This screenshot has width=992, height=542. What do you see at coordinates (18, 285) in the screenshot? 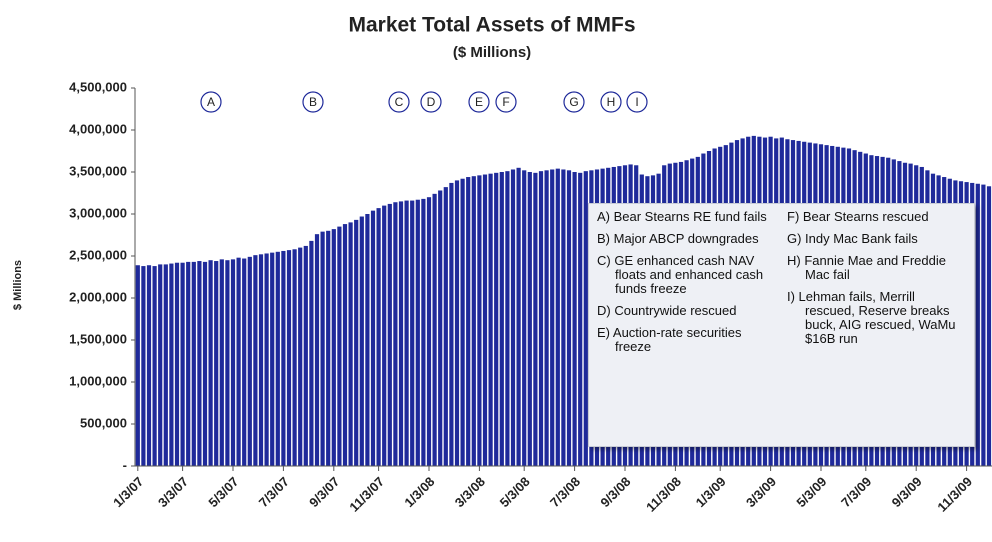
I see `y-axis-label: $ Millions` at bounding box center [18, 285].